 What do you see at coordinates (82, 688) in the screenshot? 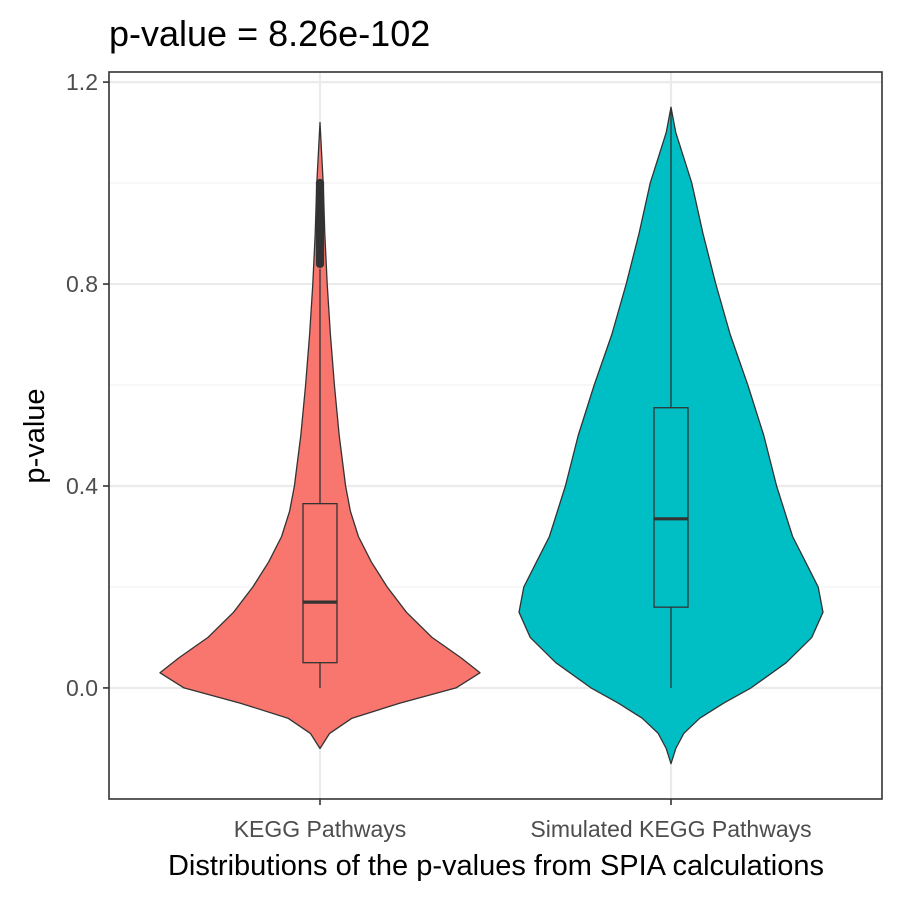
I see `y-tick-label: 0.0` at bounding box center [82, 688].